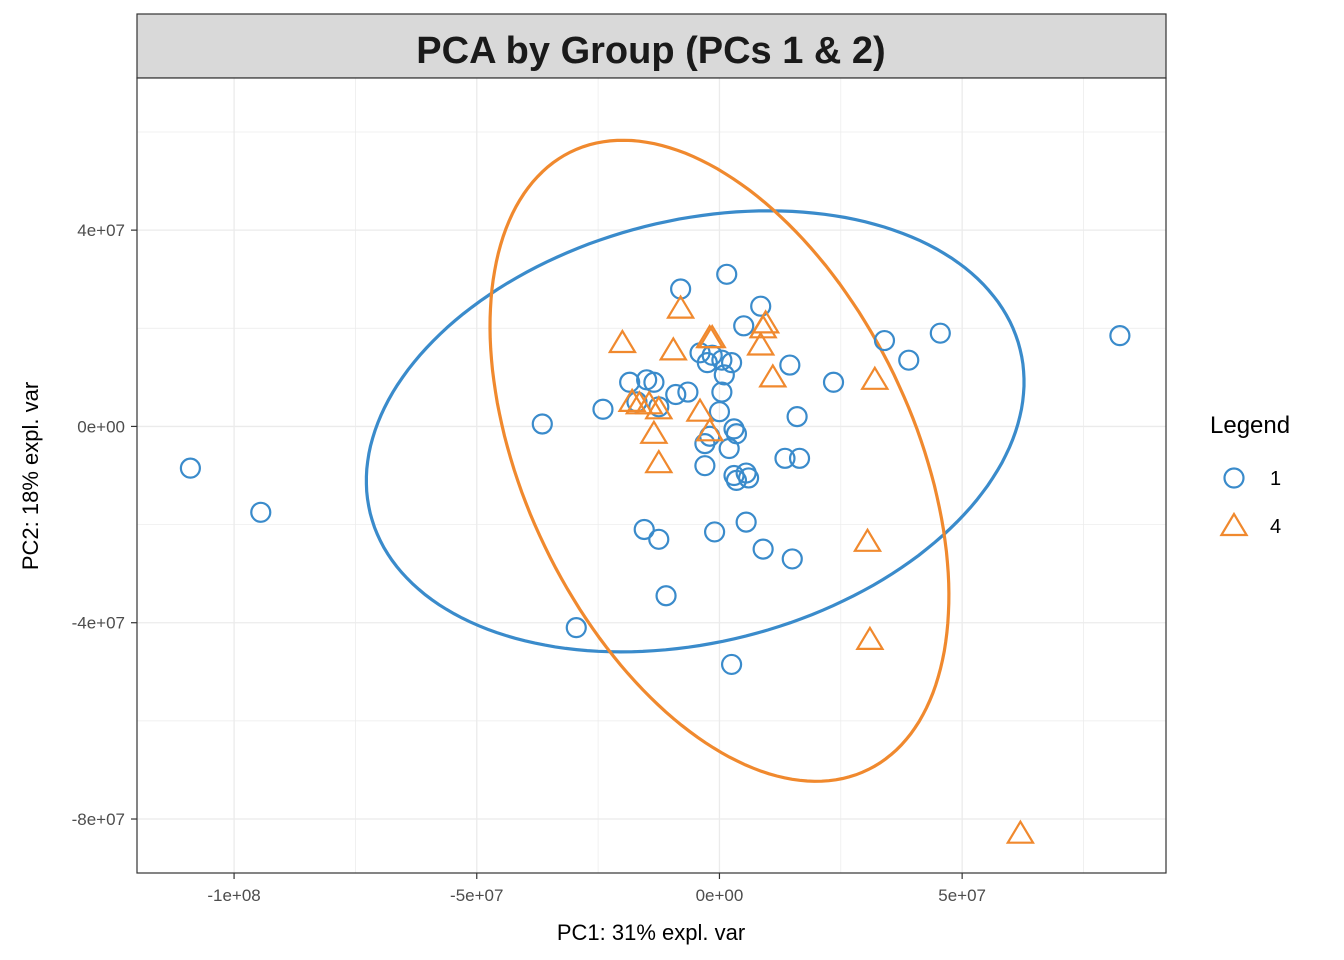 The width and height of the screenshot is (1344, 960). Describe the element at coordinates (476, 895) in the screenshot. I see `x-tick-label: -5e+07` at that location.